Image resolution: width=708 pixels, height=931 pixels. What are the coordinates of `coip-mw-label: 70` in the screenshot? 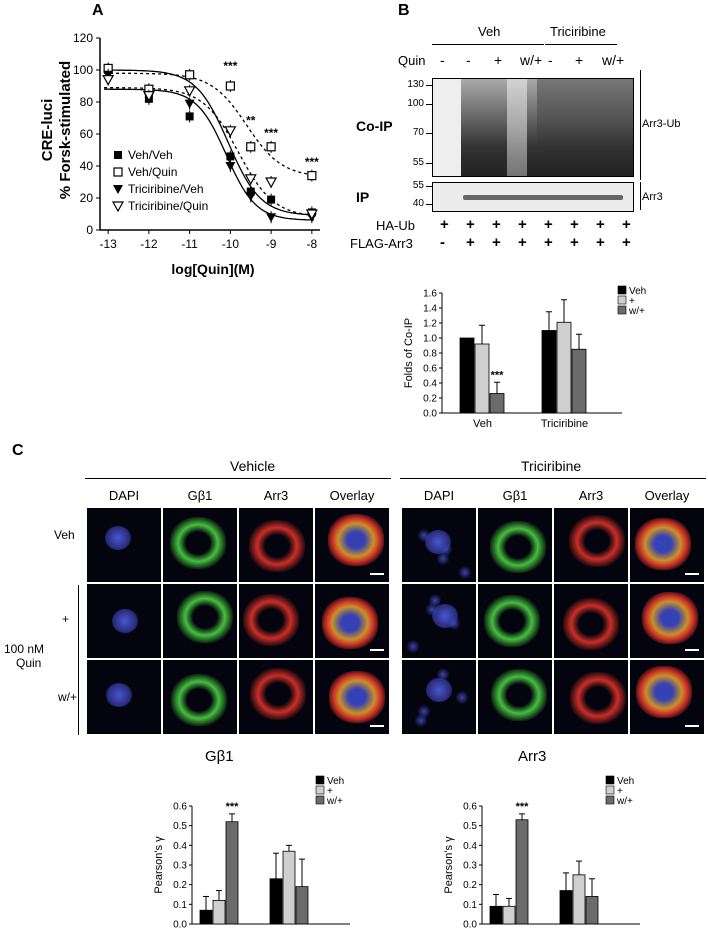 It's located at (418, 132).